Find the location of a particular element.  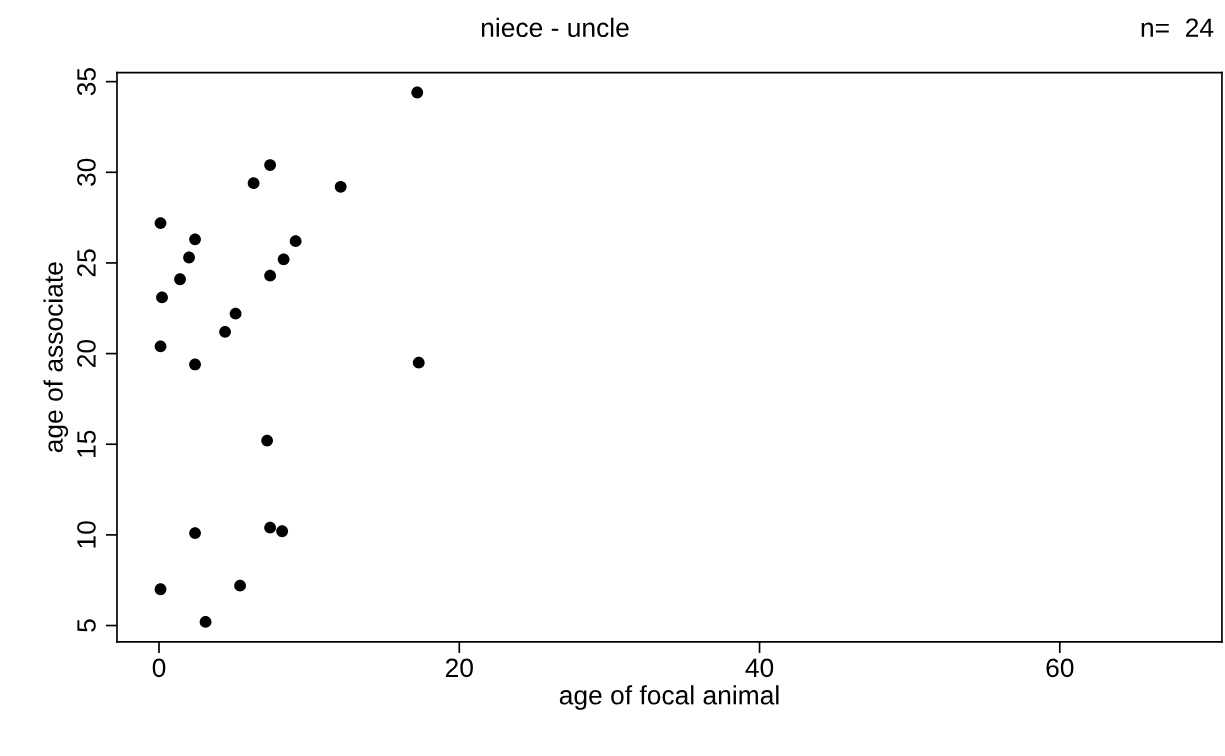

y-tick-label: 35 is located at coordinates (86, 82).